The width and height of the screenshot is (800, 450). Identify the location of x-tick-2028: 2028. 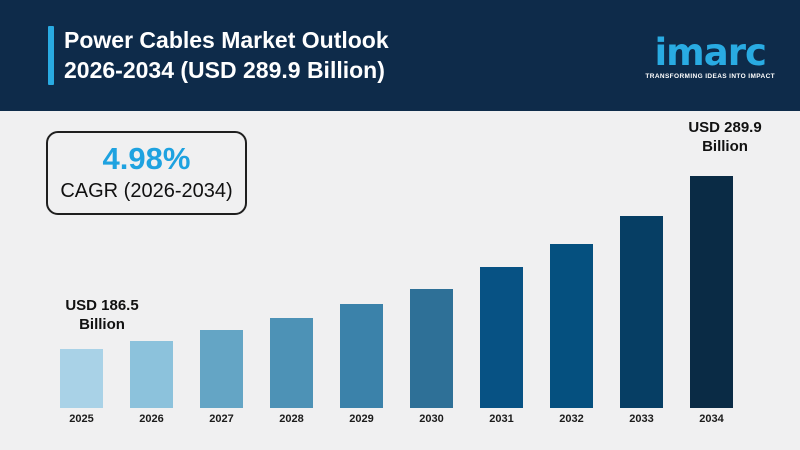
(291, 419).